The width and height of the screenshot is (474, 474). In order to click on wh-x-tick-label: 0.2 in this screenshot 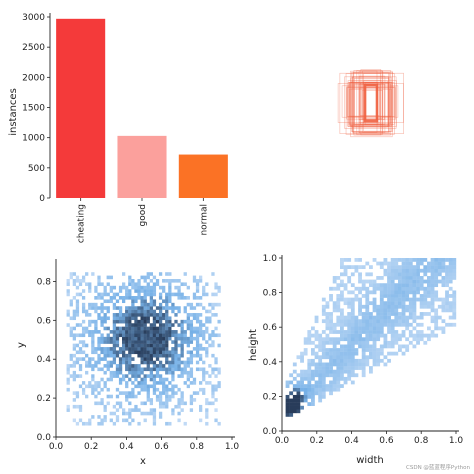, I will do `click(317, 441)`.